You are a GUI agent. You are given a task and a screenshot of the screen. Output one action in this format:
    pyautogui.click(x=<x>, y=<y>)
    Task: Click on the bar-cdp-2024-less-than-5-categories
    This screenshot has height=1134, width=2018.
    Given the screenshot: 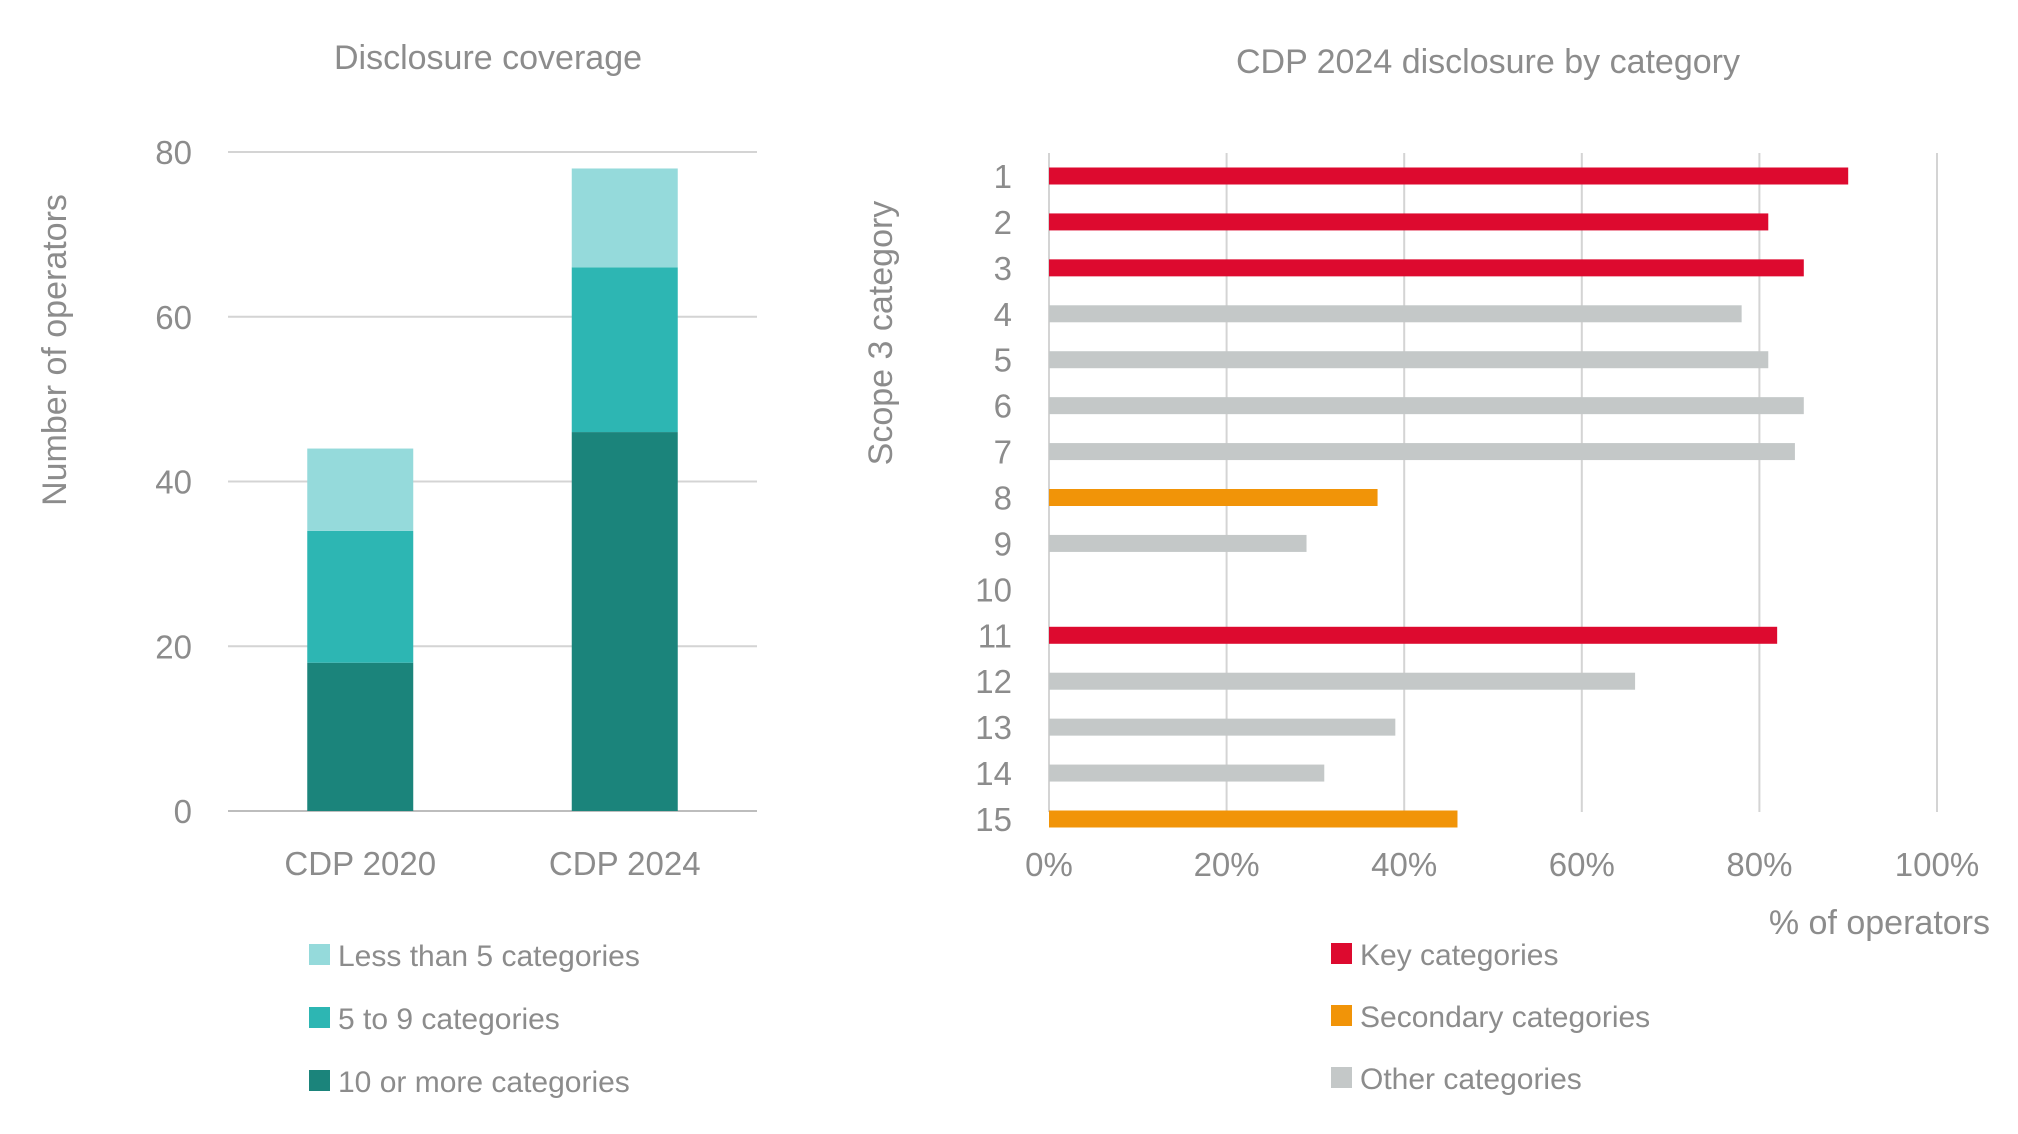 What is the action you would take?
    pyautogui.click(x=624, y=218)
    